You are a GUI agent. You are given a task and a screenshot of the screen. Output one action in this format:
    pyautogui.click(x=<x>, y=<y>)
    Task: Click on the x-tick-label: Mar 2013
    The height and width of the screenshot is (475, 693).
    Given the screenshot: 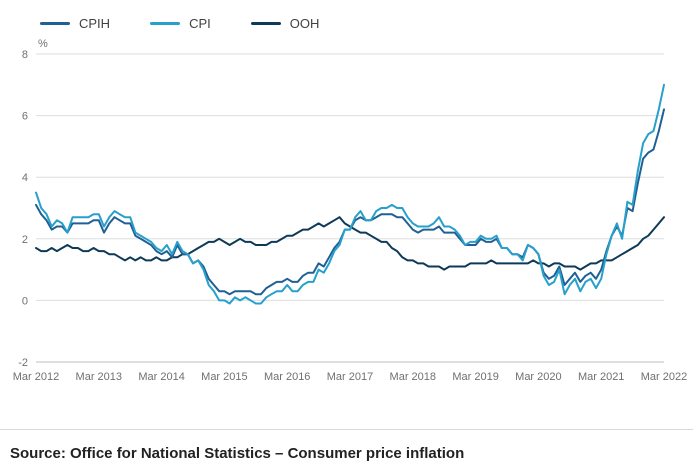 What is the action you would take?
    pyautogui.click(x=99, y=377)
    